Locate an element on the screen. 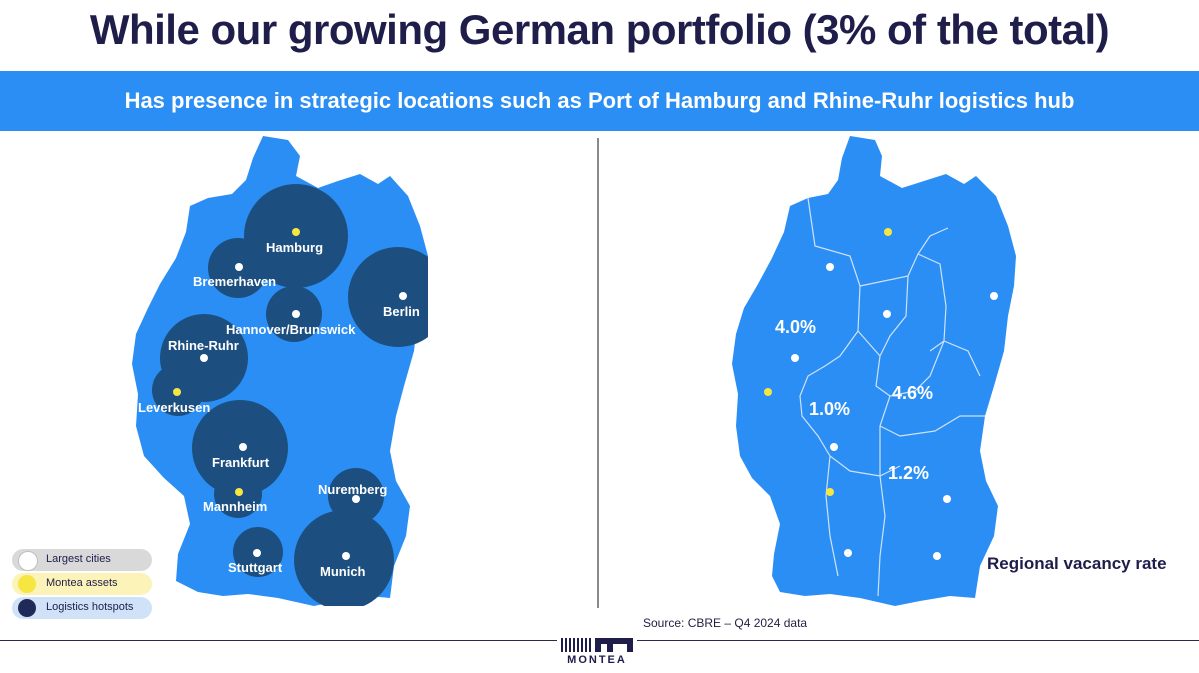 Image resolution: width=1199 pixels, height=673 pixels. label-frankfurt: Frankfurt is located at coordinates (241, 462).